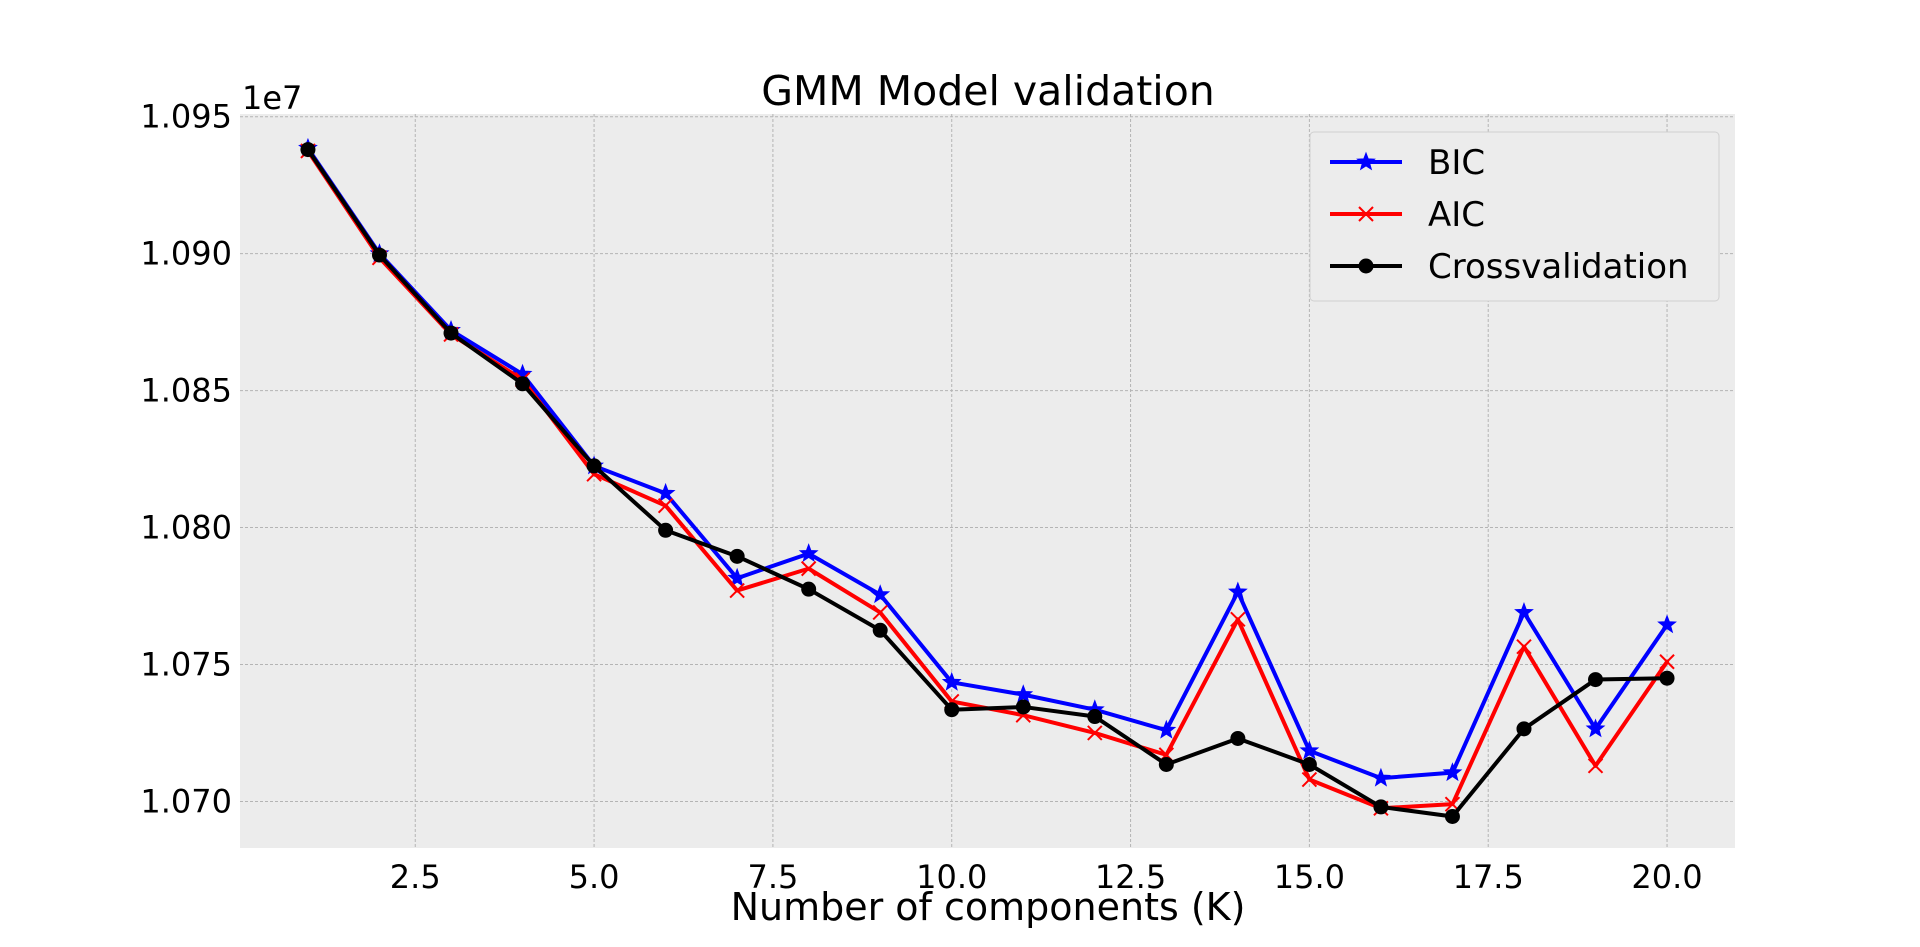 Image resolution: width=1920 pixels, height=947 pixels. Describe the element at coordinates (1309, 877) in the screenshot. I see `x-tick-label: 15.0` at that location.